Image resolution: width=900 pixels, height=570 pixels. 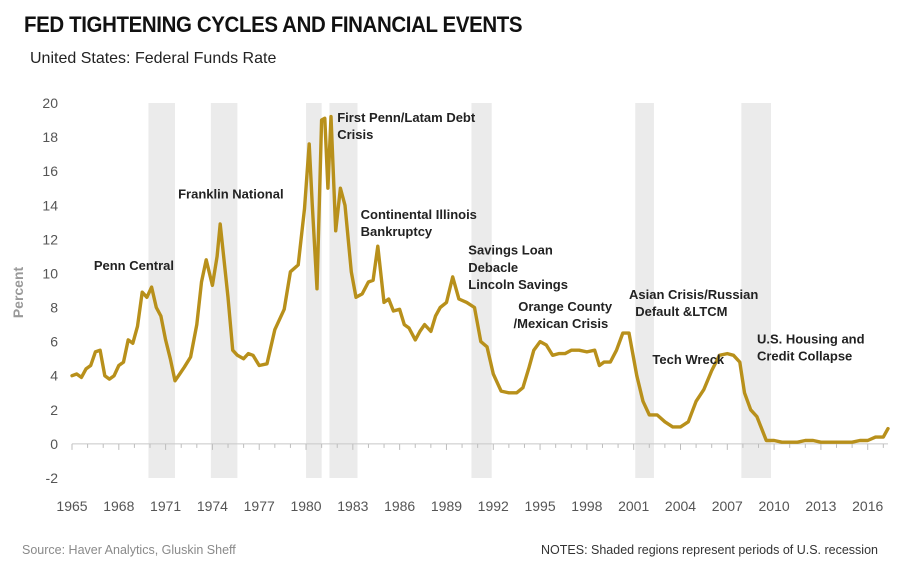 I want to click on y-tick-label: 16, so click(x=50, y=171).